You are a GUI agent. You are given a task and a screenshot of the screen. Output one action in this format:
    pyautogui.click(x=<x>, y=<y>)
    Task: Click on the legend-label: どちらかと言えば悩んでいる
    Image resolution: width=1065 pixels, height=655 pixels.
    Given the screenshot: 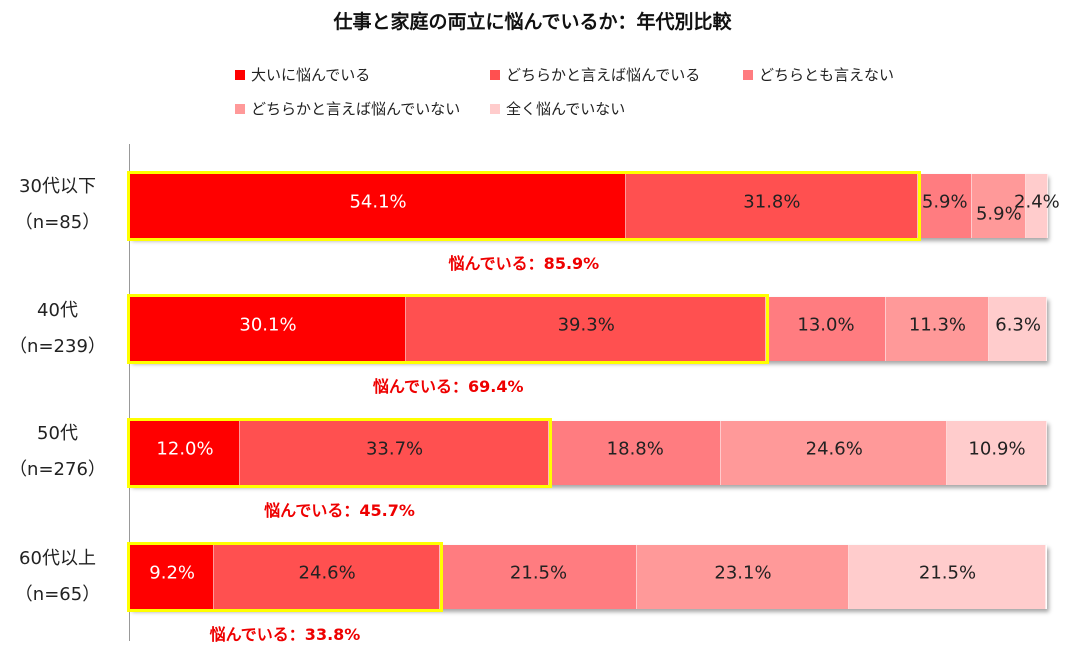 What is the action you would take?
    pyautogui.click(x=603, y=75)
    